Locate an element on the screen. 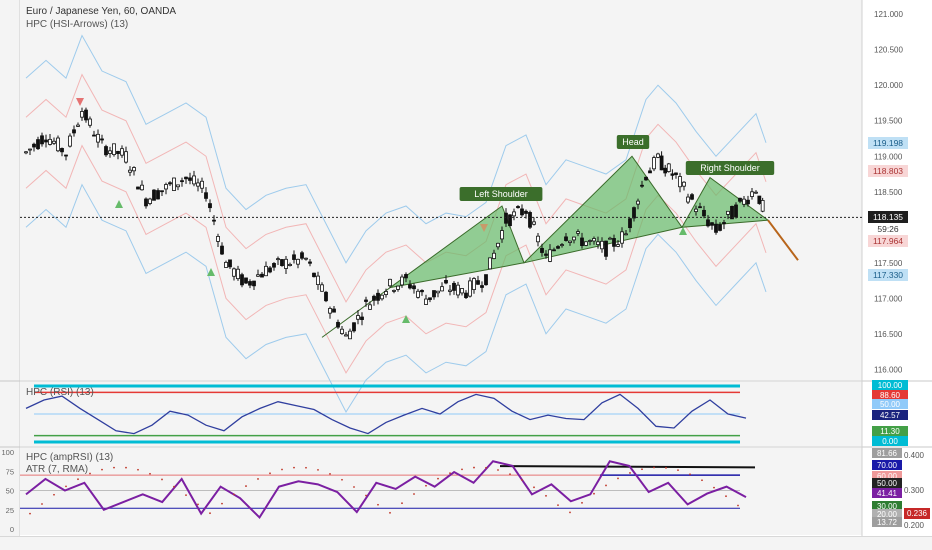 Image resolution: width=932 pixels, height=550 pixels. amp-tag-text: 50.00 is located at coordinates (887, 483).